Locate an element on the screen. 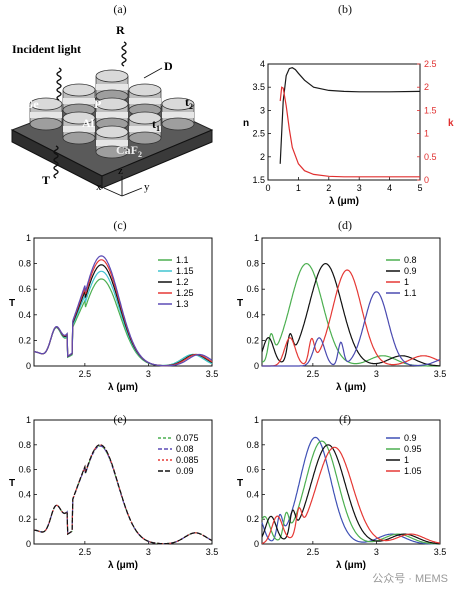 This screenshot has width=454, height=592. legend-label: 0.8 is located at coordinates (410, 260).